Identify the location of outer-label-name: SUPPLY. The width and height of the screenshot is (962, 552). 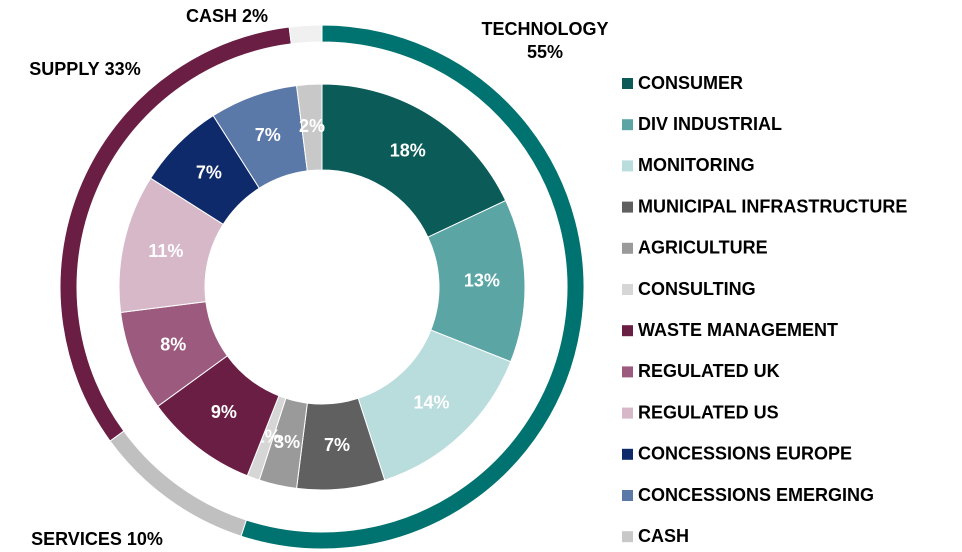
(64, 69).